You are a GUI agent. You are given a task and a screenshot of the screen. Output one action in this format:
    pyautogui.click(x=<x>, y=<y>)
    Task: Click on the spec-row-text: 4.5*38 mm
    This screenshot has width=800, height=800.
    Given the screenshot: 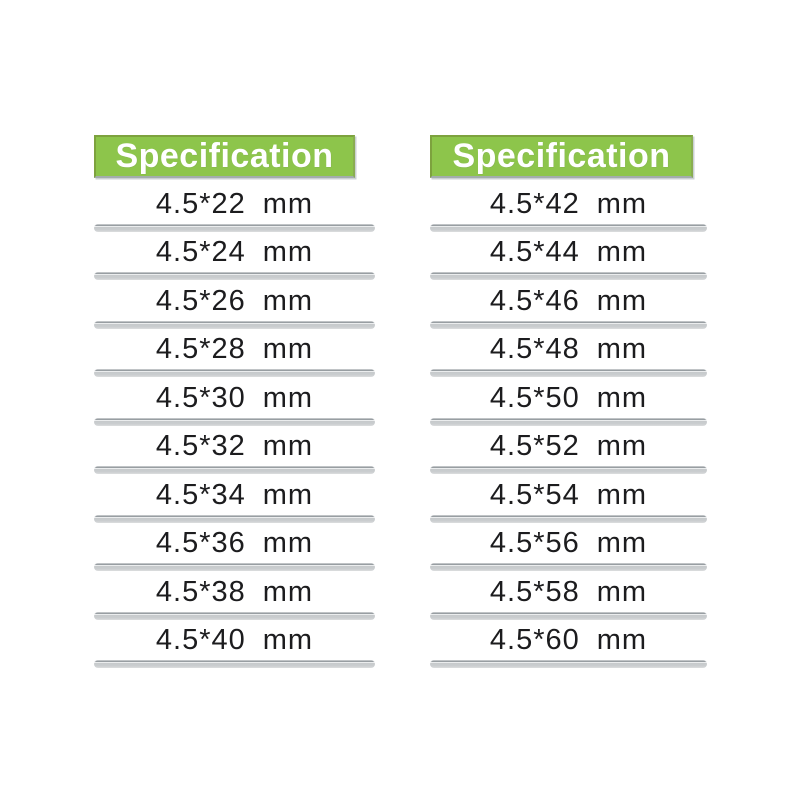 What is the action you would take?
    pyautogui.click(x=234, y=591)
    